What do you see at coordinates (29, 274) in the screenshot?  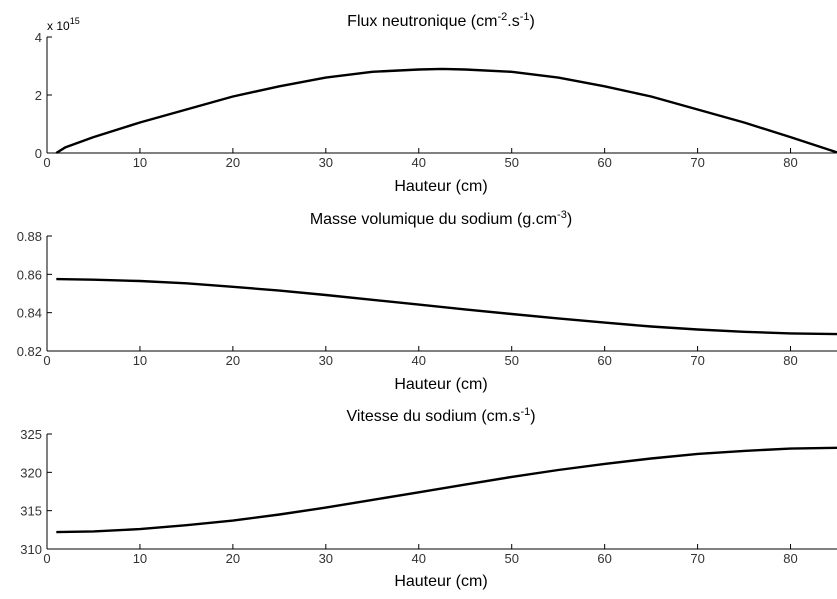 I see `density-ytick-label: 0.86` at bounding box center [29, 274].